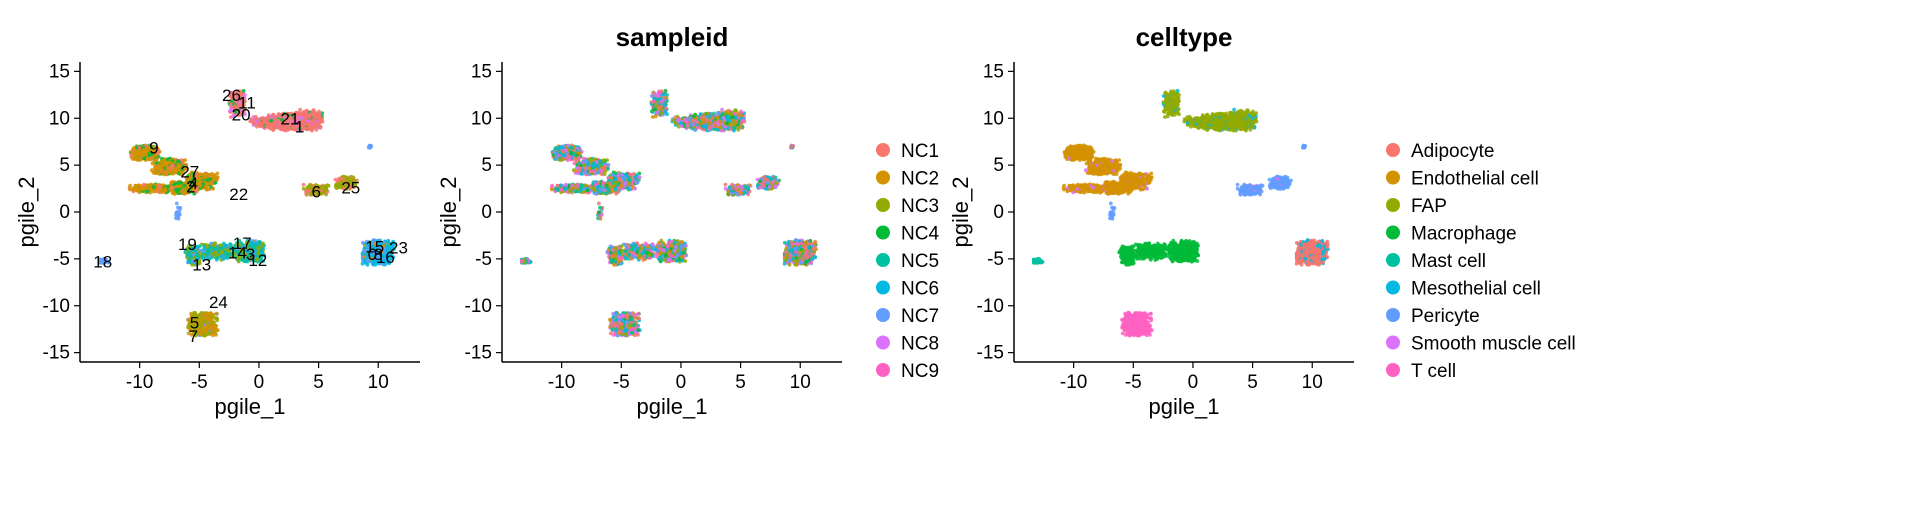  I want to click on x-tick-label: 10, so click(378, 382).